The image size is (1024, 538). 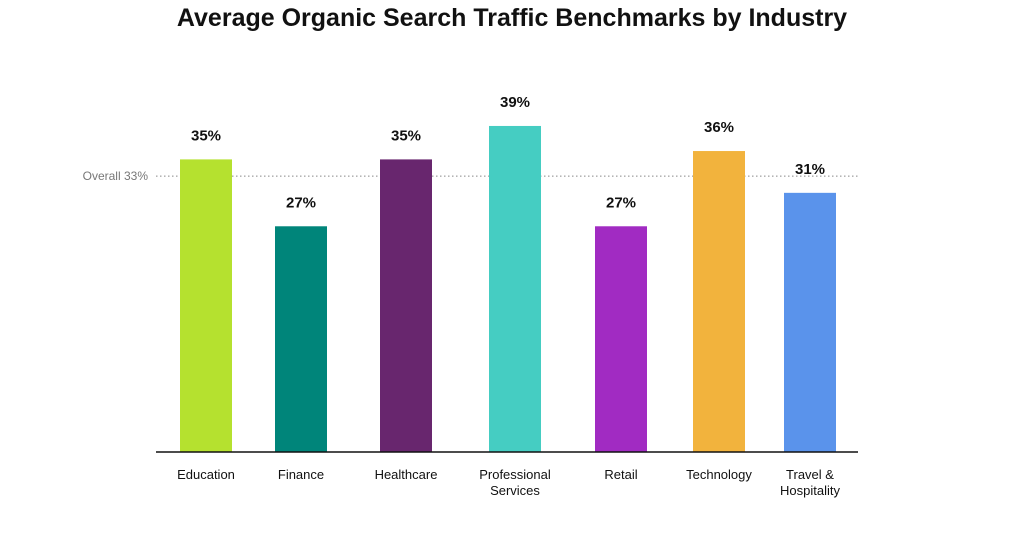 What do you see at coordinates (406, 135) in the screenshot?
I see `data-label-2: 35%` at bounding box center [406, 135].